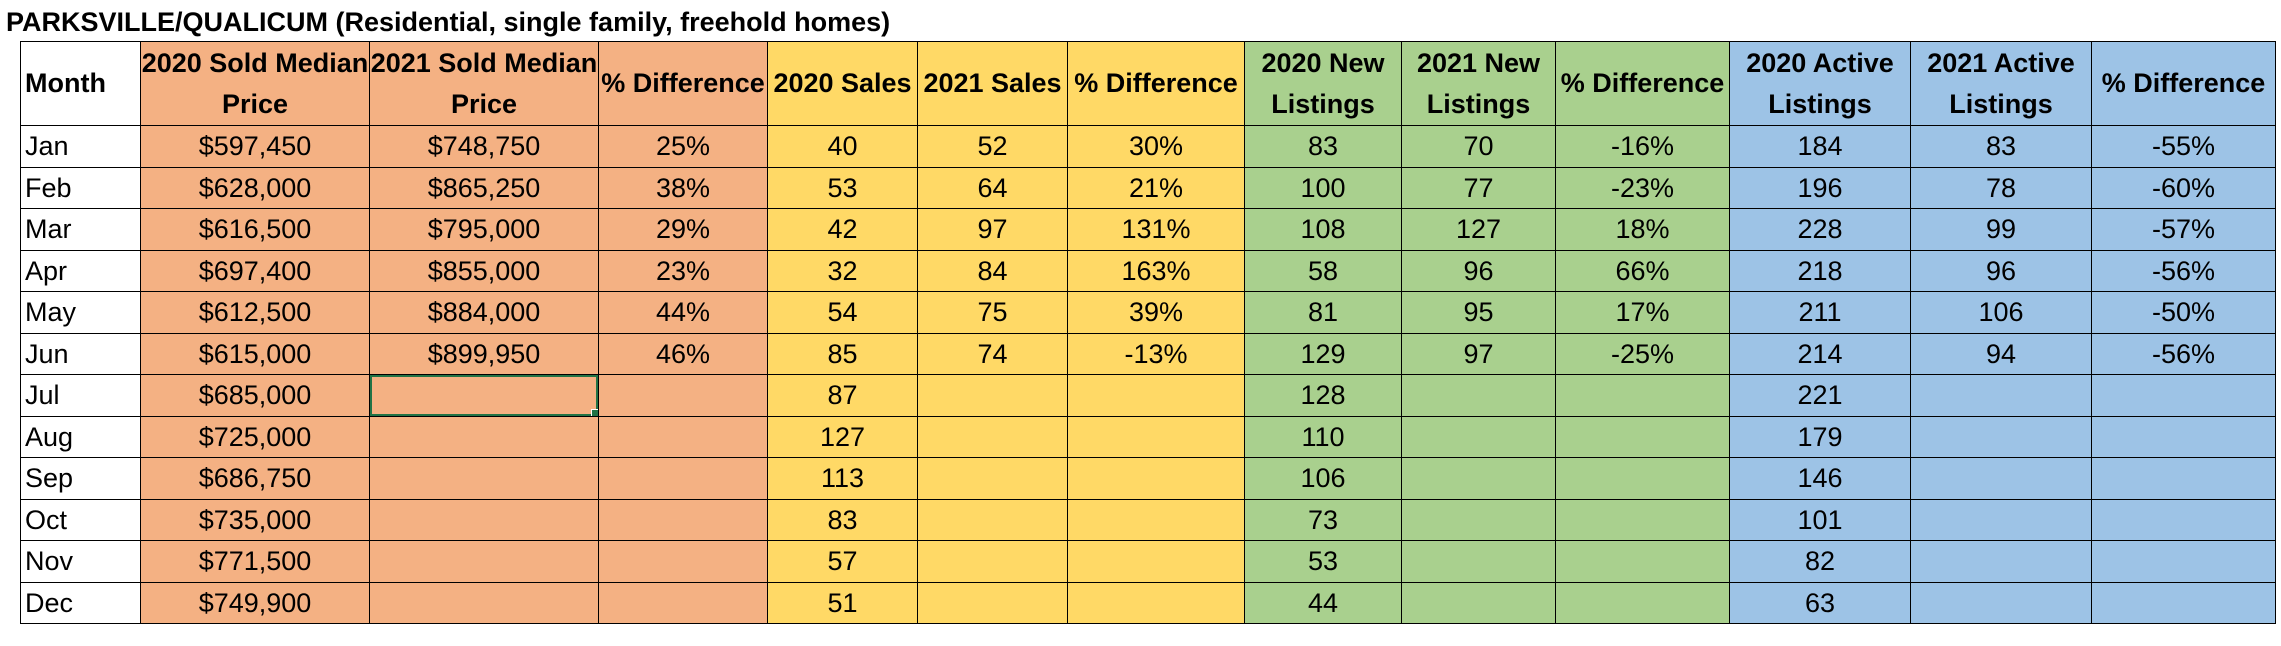  I want to click on column-header: 2021 Sold Median Price, so click(484, 83).